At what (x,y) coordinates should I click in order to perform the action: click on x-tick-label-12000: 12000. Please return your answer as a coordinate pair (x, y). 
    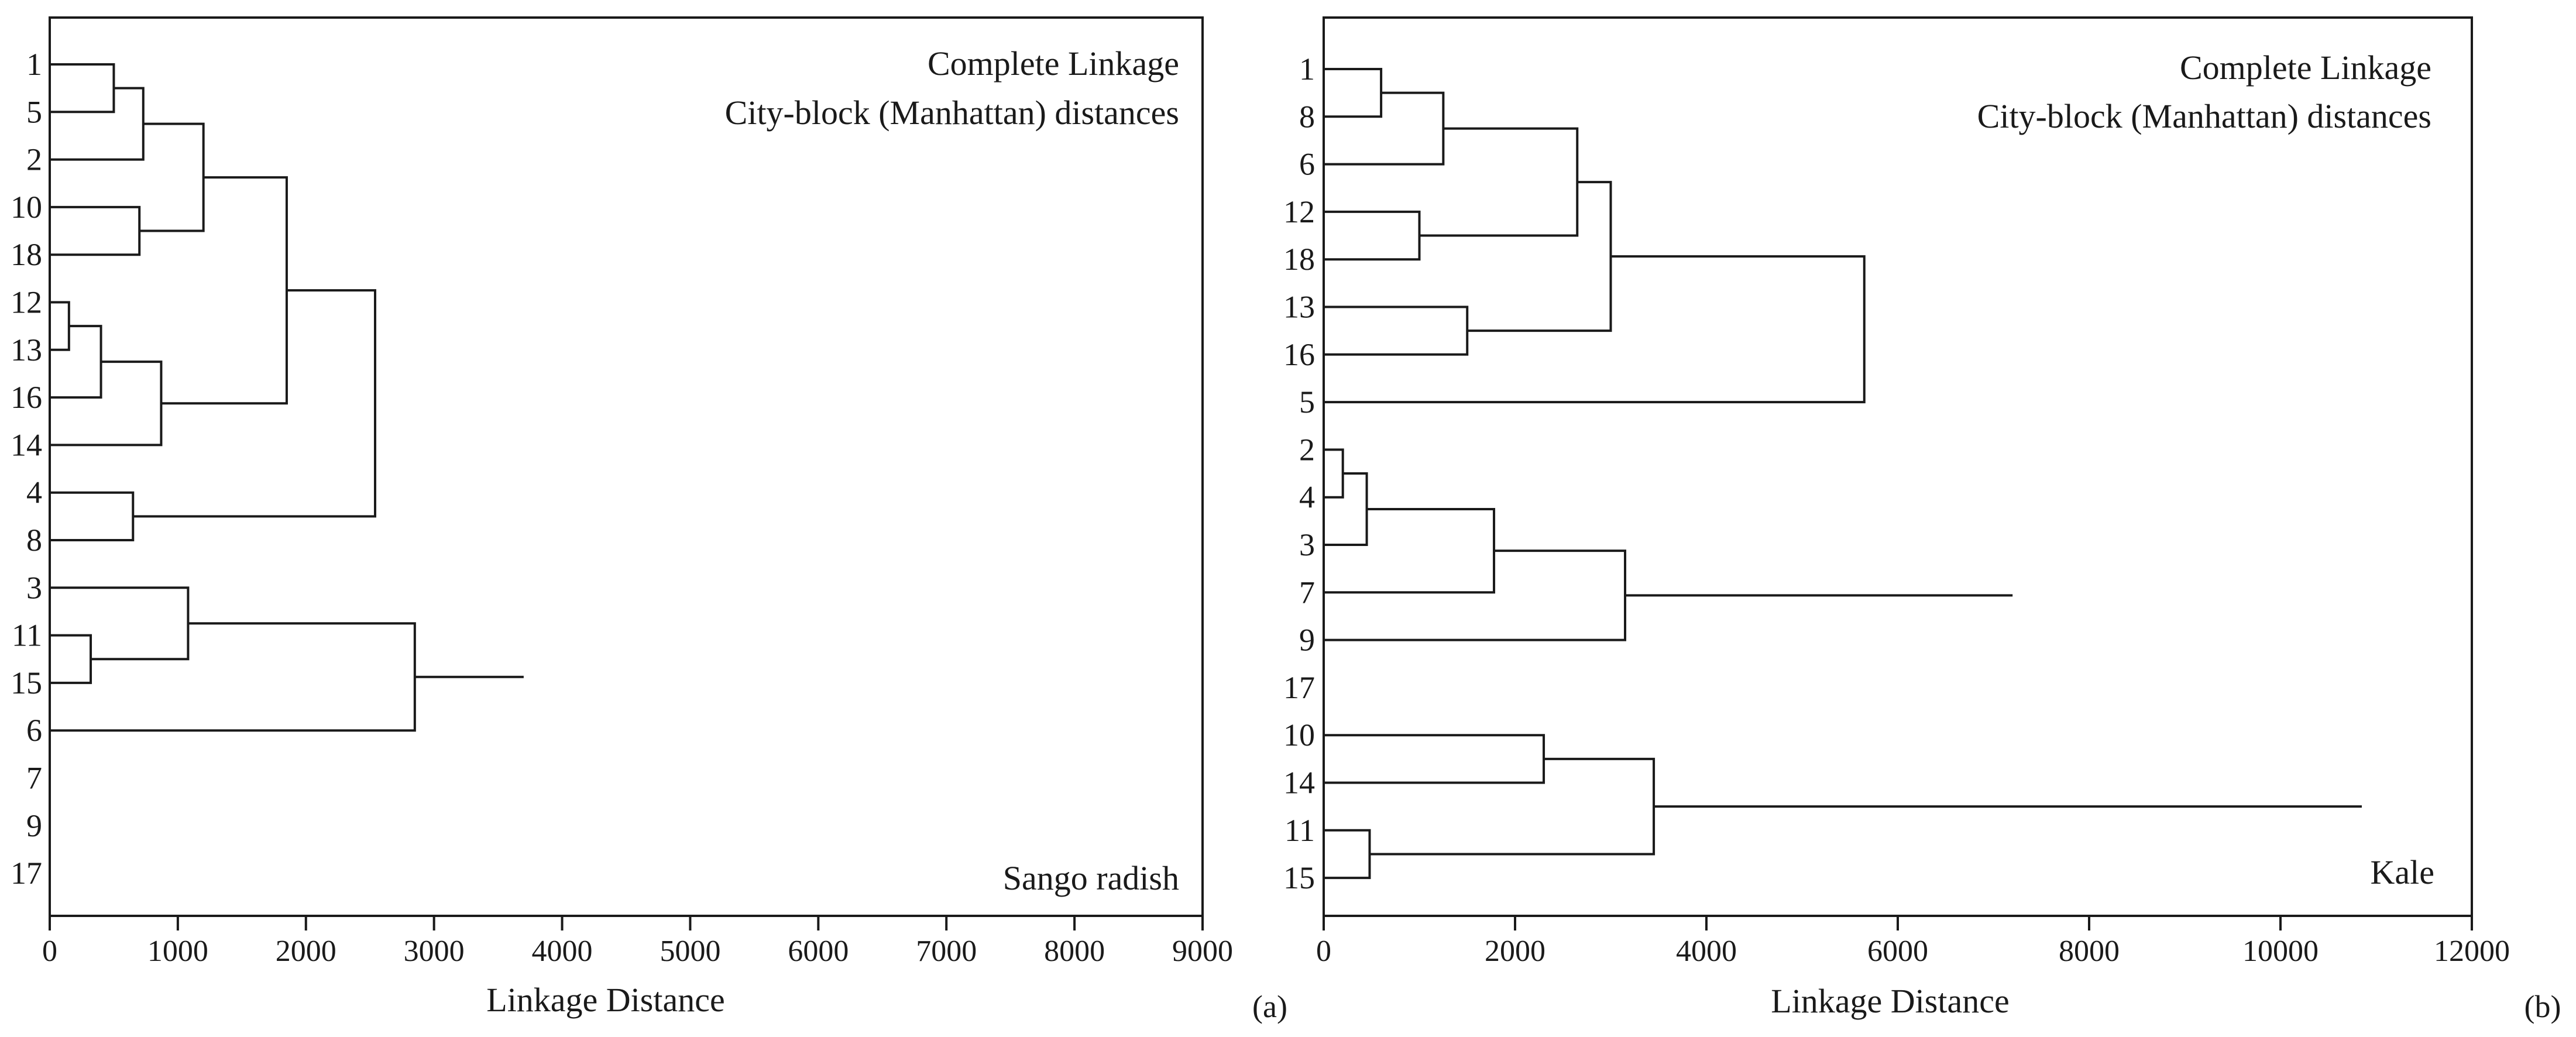
    Looking at the image, I should click on (2472, 952).